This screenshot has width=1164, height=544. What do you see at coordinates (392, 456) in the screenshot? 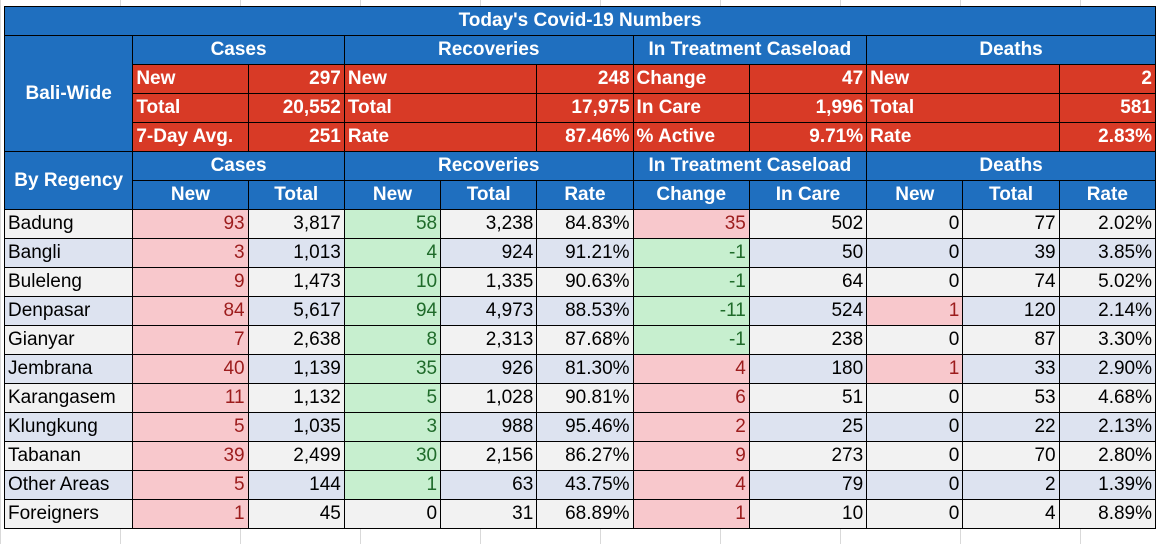
I see `data-cell: 30` at bounding box center [392, 456].